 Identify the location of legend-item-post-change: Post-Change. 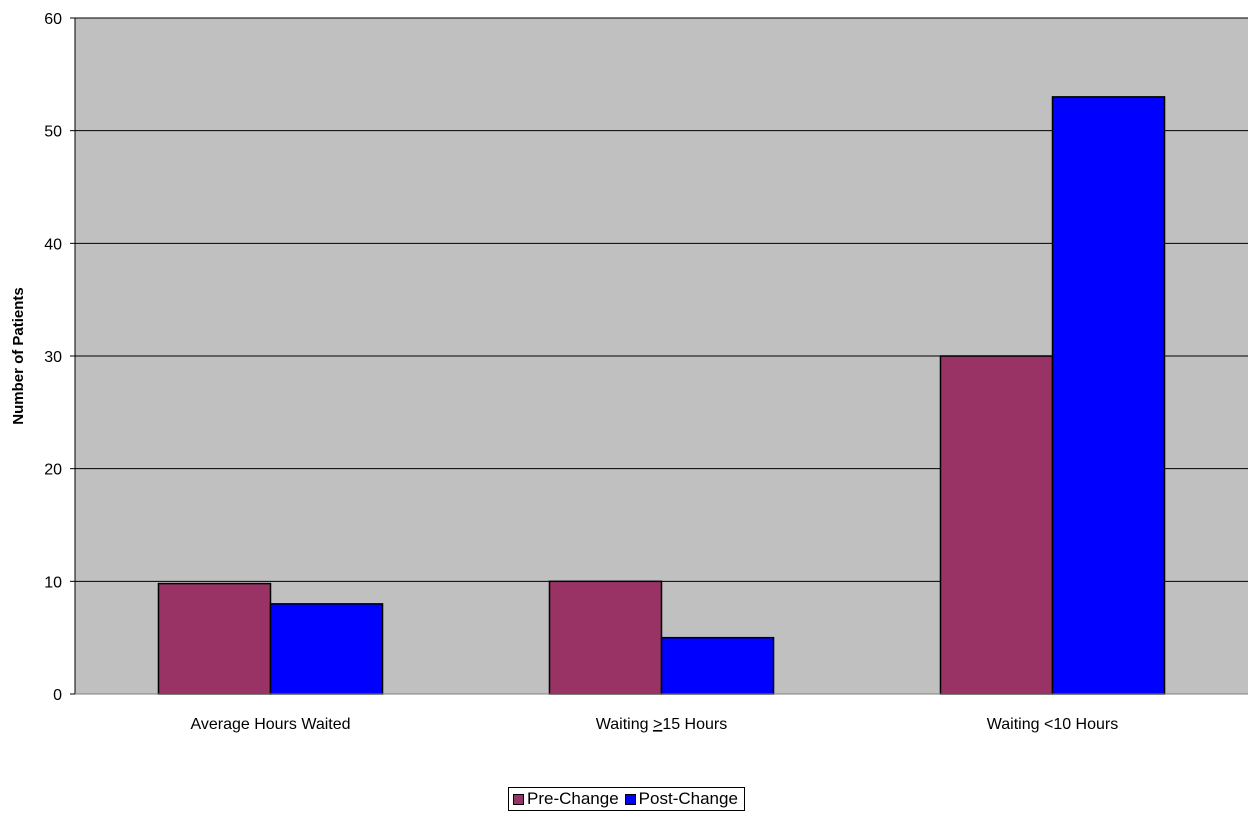
(681, 799).